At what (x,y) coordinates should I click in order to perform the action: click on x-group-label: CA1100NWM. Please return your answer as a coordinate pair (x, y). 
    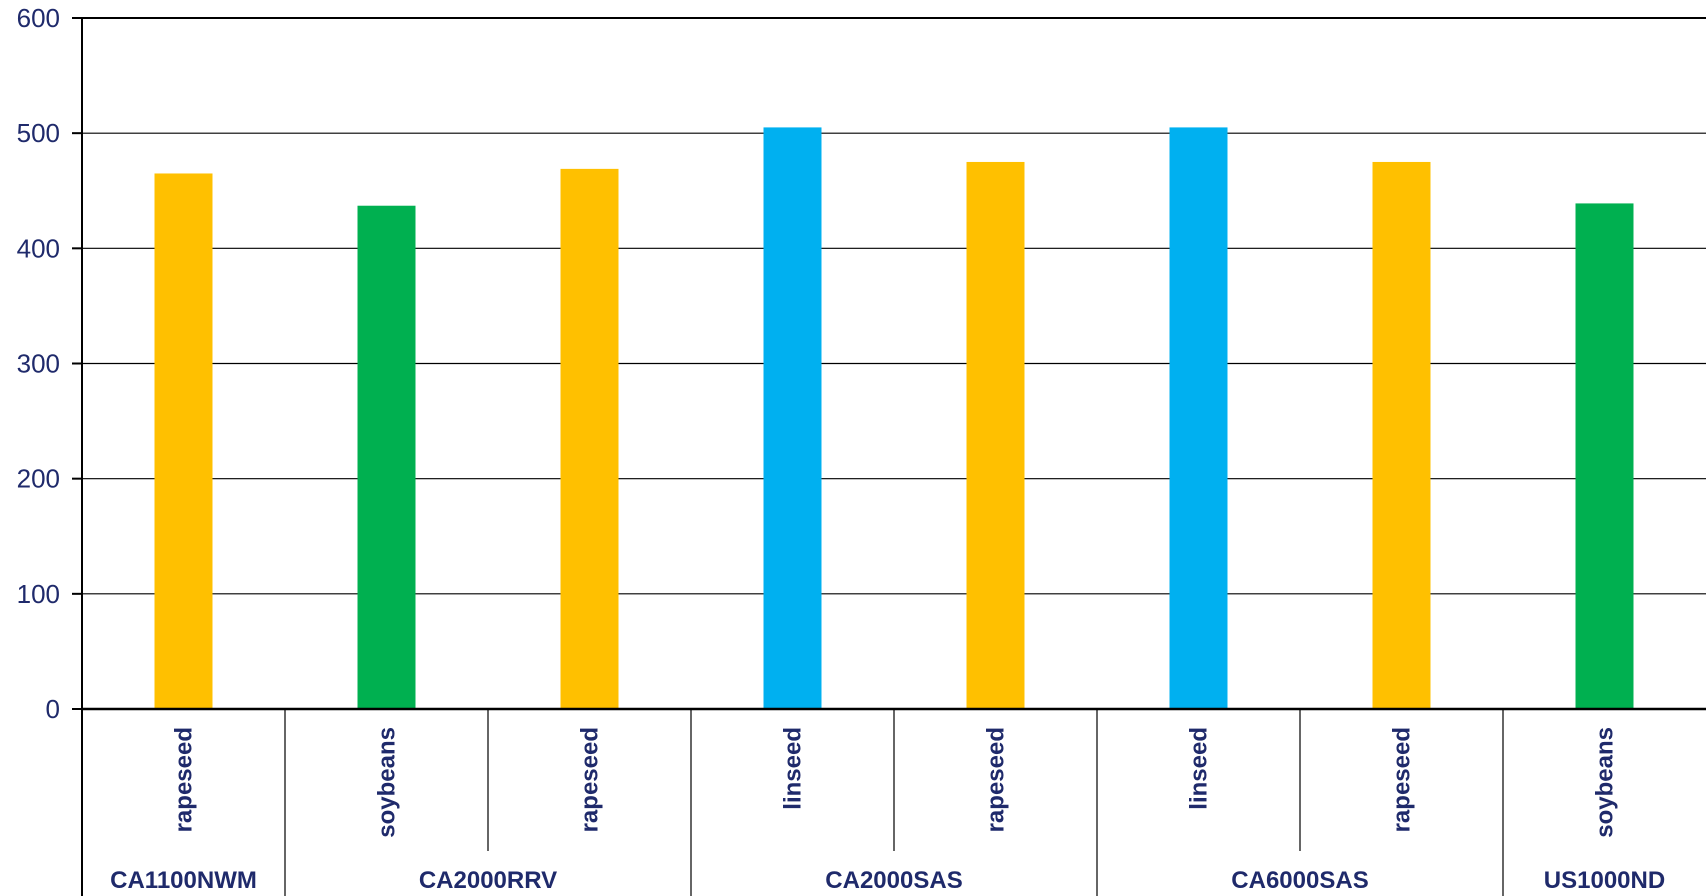
    Looking at the image, I should click on (183, 880).